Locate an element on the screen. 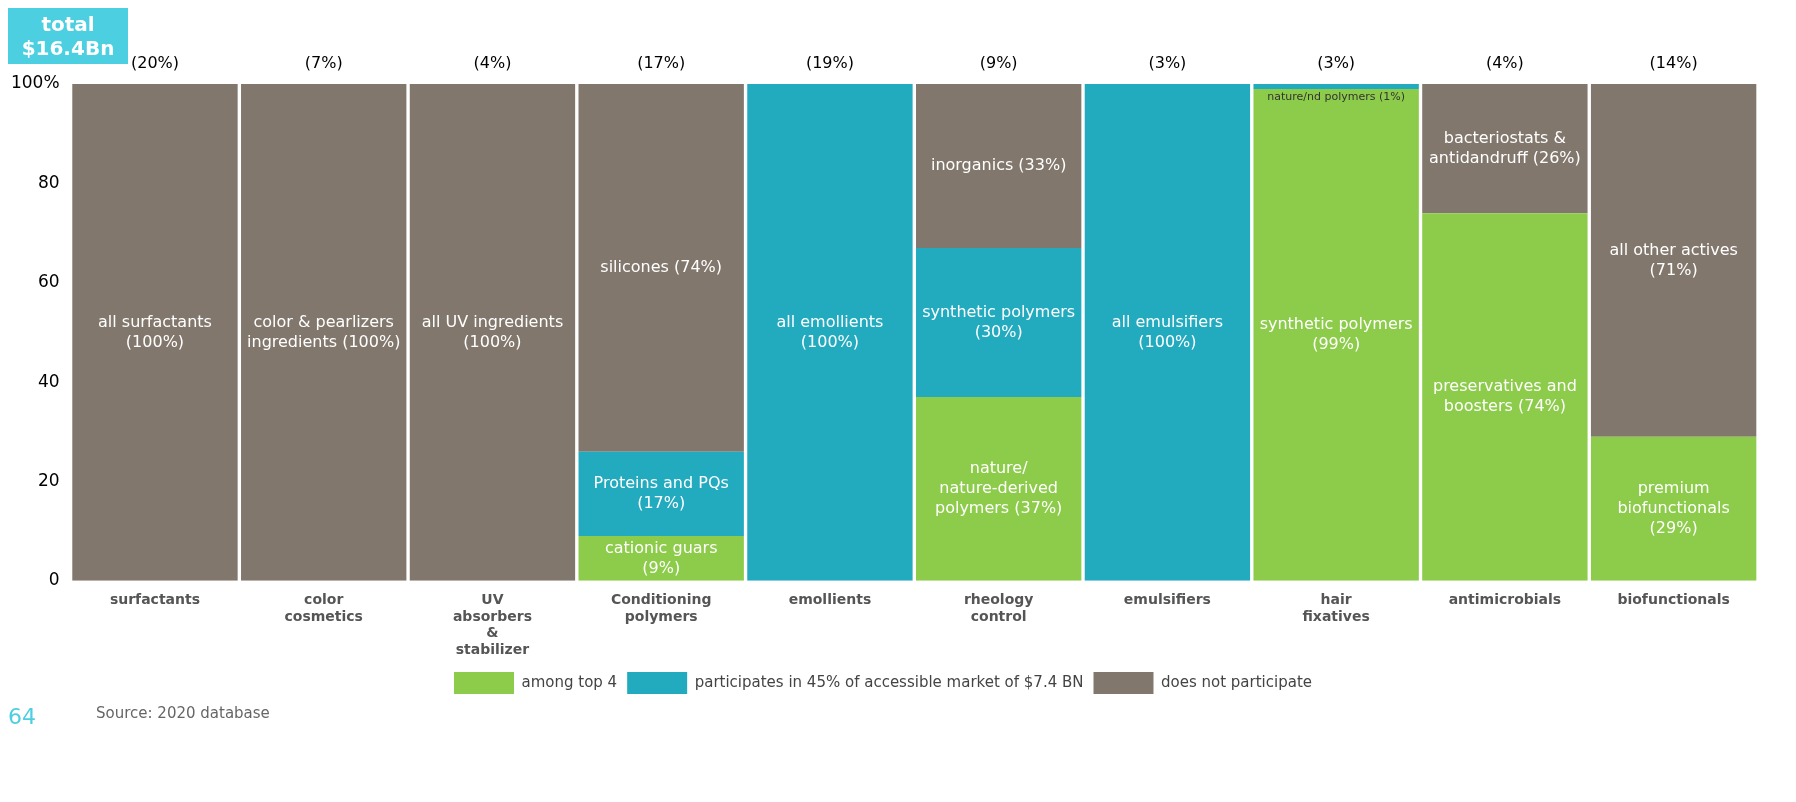 This screenshot has height=802, width=1796. data-label: all UV ingredients (100%) is located at coordinates (492, 331).